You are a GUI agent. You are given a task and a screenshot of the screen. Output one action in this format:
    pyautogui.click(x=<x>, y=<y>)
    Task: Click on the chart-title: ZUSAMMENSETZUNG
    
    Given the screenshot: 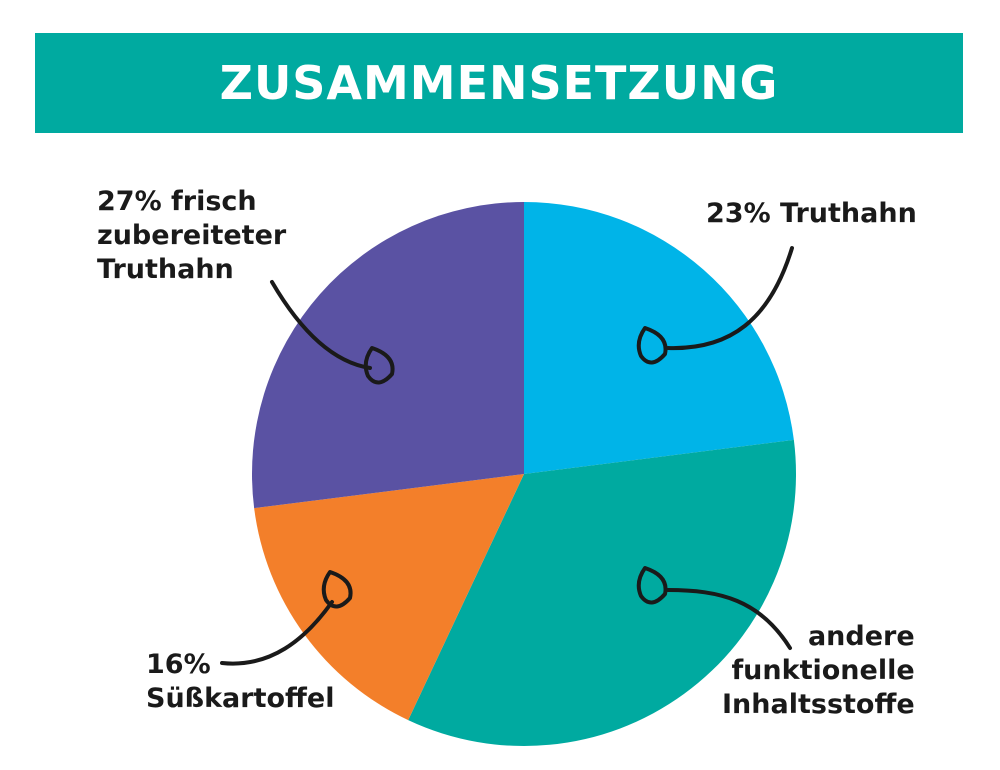 What is the action you would take?
    pyautogui.click(x=499, y=83)
    